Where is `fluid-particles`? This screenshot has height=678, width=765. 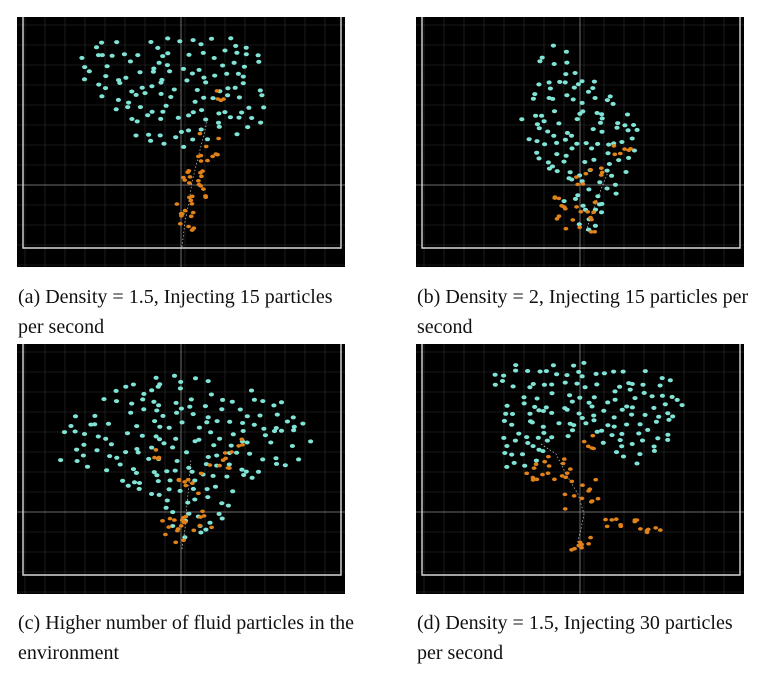
fluid-particles is located at coordinates (588, 414).